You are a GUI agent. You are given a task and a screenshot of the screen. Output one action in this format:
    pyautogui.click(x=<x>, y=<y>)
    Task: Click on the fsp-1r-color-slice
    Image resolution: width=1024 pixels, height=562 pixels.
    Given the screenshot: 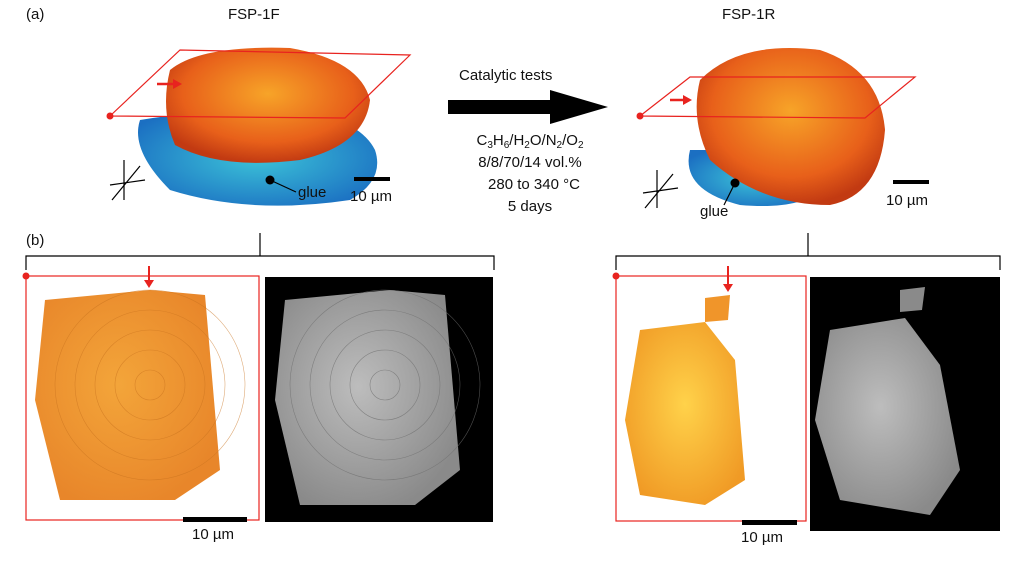 What is the action you would take?
    pyautogui.click(x=685, y=413)
    